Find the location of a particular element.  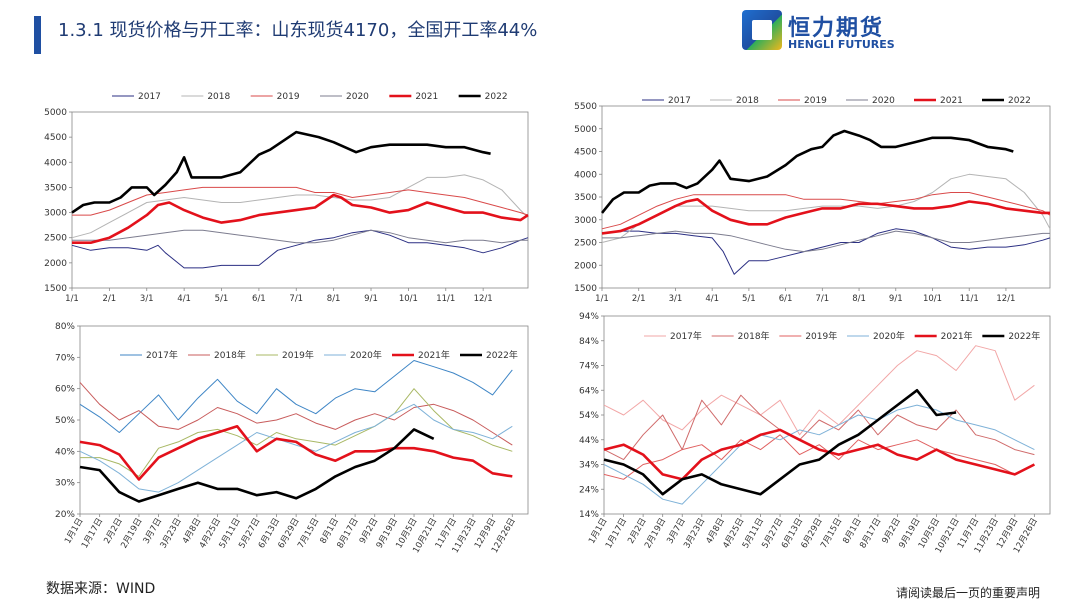

y-tick-label: 4000 is located at coordinates (55, 163).